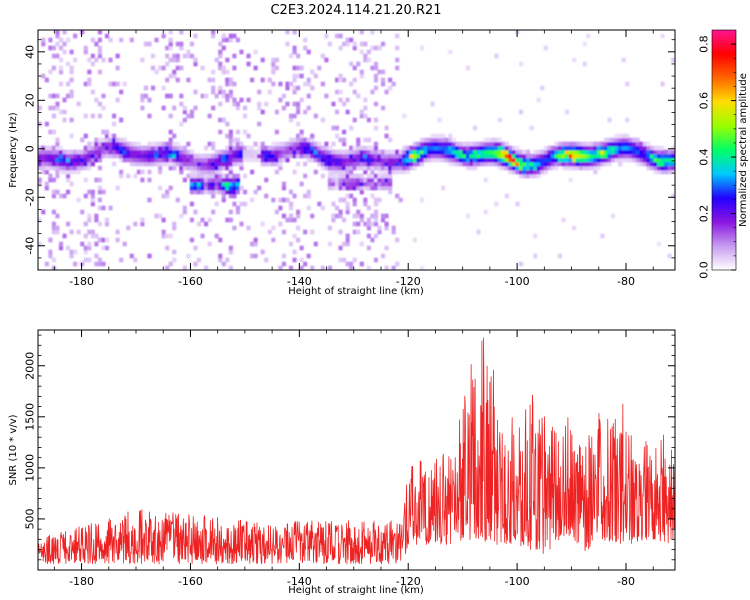  What do you see at coordinates (190, 281) in the screenshot?
I see `x-tick-label: -160` at bounding box center [190, 281].